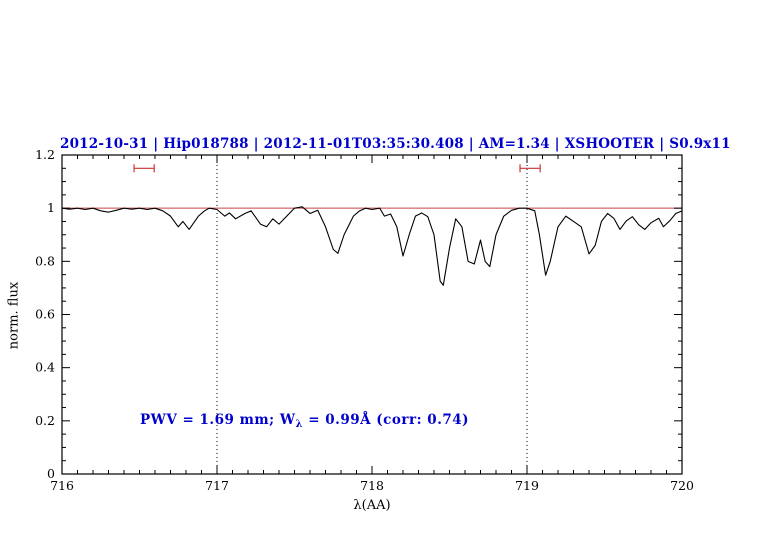  Describe the element at coordinates (386, 420) in the screenshot. I see `annotation-text-width: = 0.99Å (corr: 0.74)` at that location.